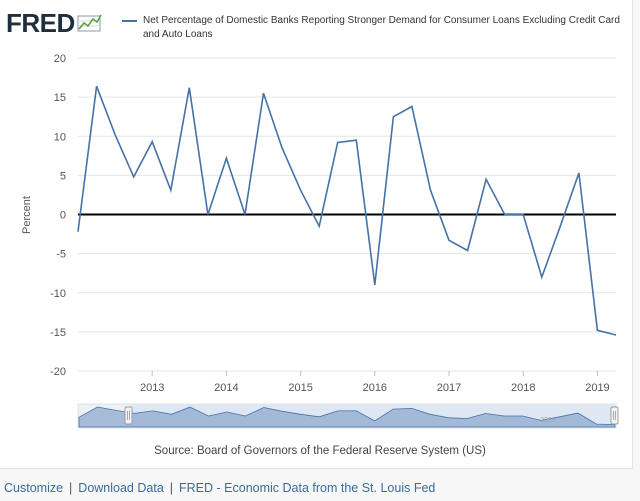 The width and height of the screenshot is (640, 501). I want to click on y-tick-label: -20, so click(58, 372).